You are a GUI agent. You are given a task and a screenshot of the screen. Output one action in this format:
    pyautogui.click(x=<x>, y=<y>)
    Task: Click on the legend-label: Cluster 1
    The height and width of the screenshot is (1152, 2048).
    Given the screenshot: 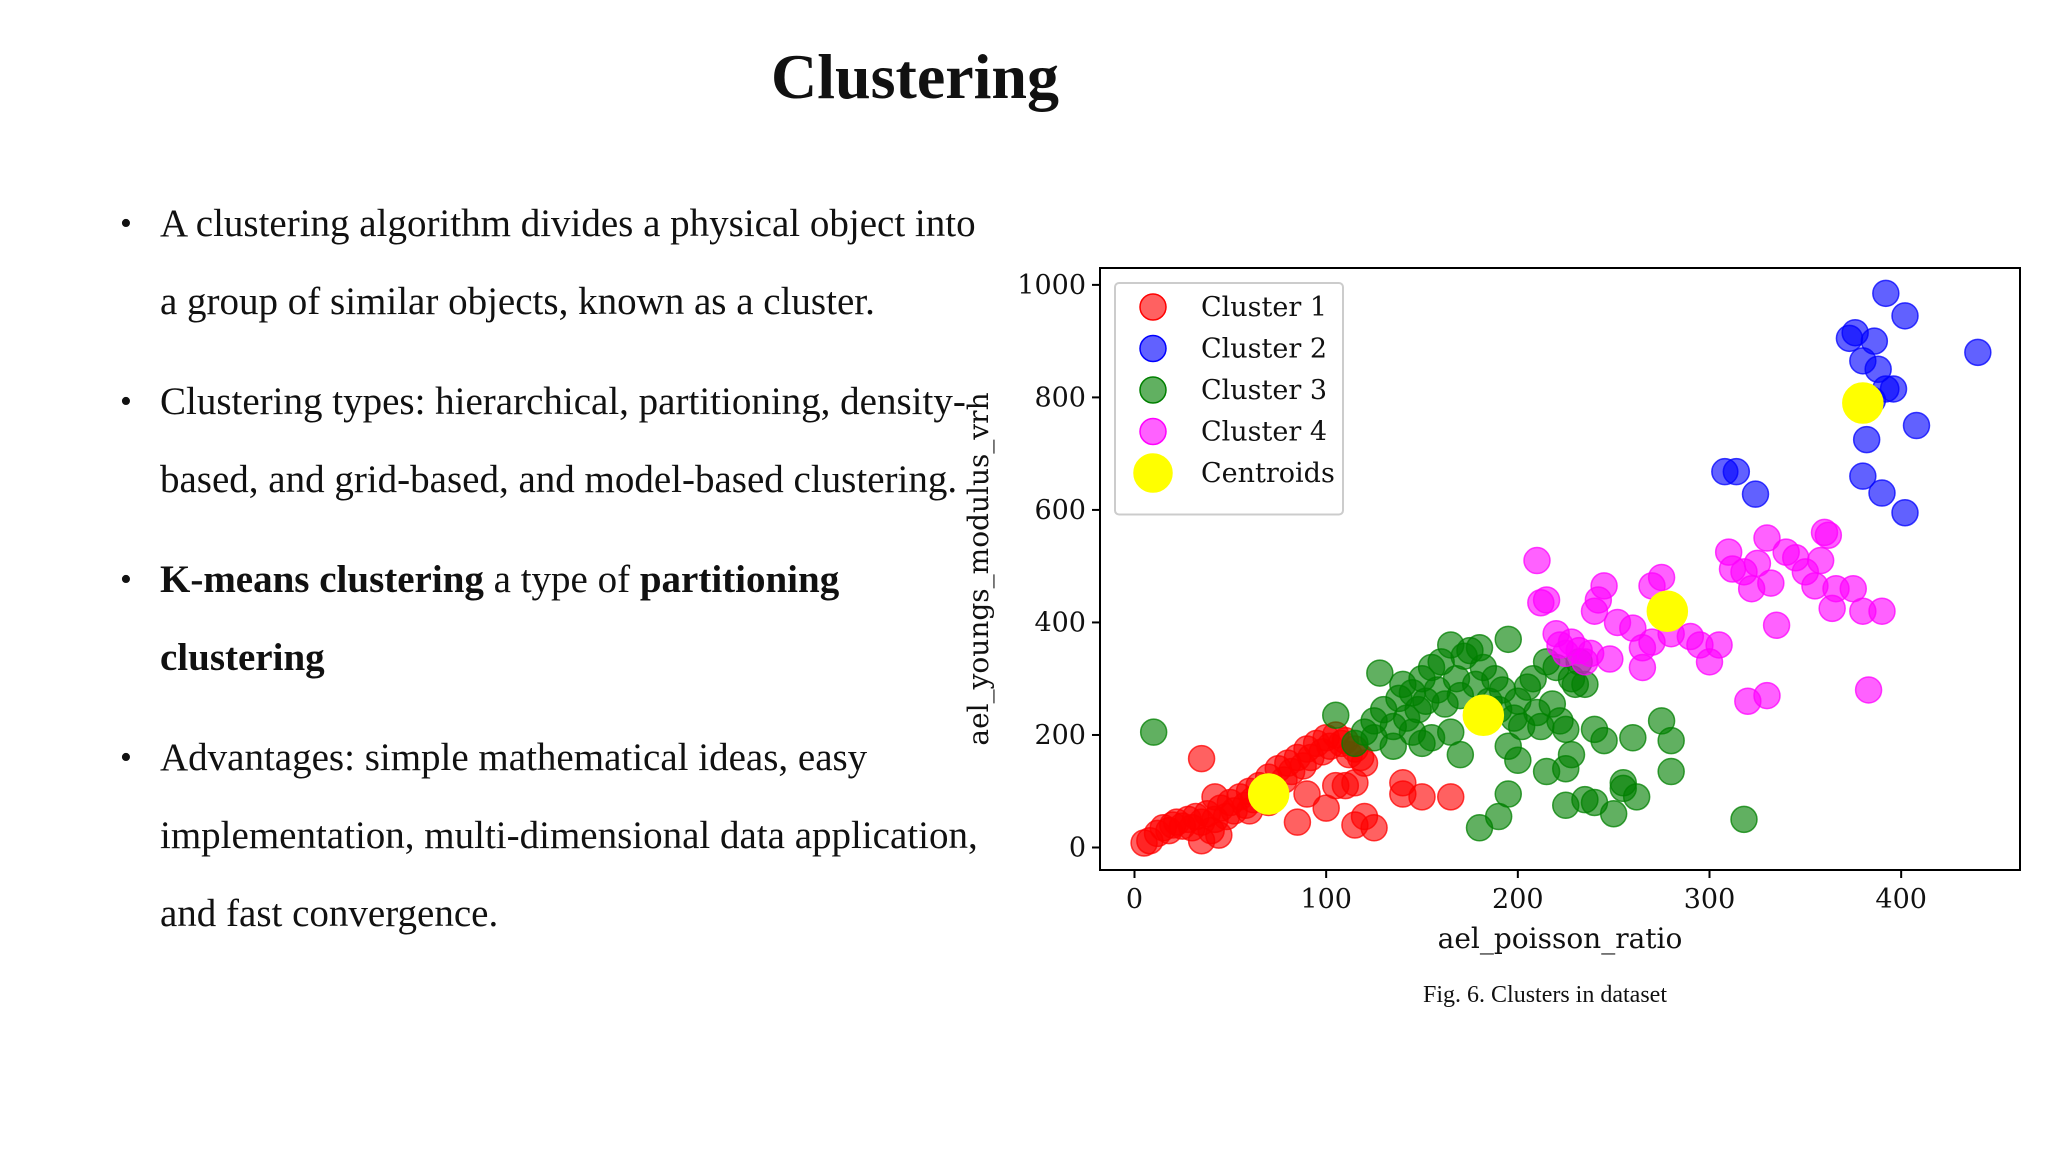 What is the action you would take?
    pyautogui.click(x=1264, y=307)
    